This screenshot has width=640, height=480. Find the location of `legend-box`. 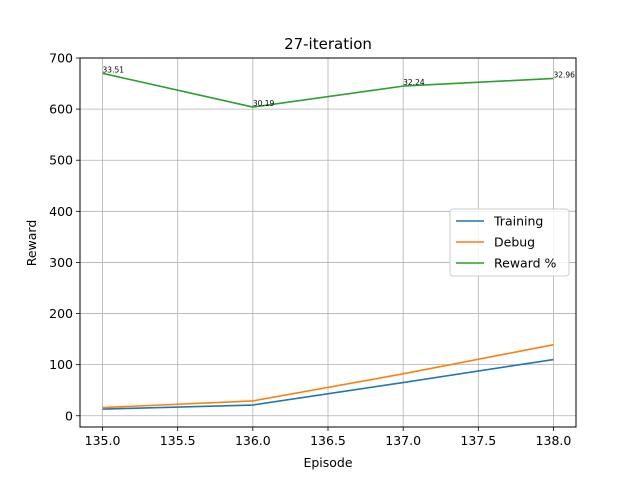

legend-box is located at coordinates (509, 242).